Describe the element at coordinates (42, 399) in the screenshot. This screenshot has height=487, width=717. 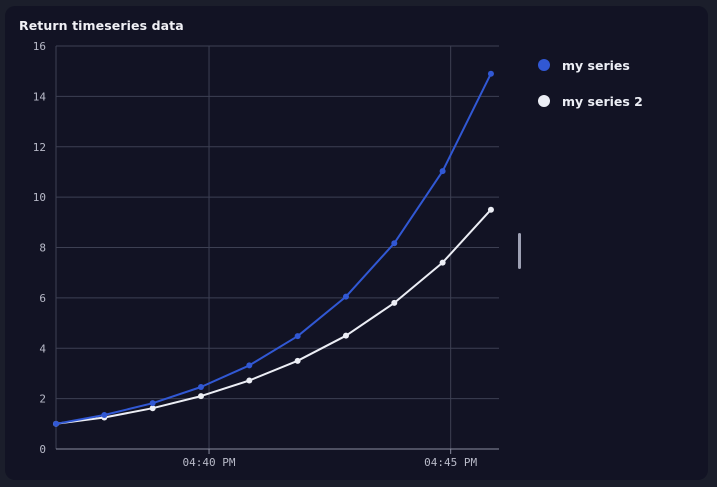
I see `y-tick-label-2: 2` at that location.